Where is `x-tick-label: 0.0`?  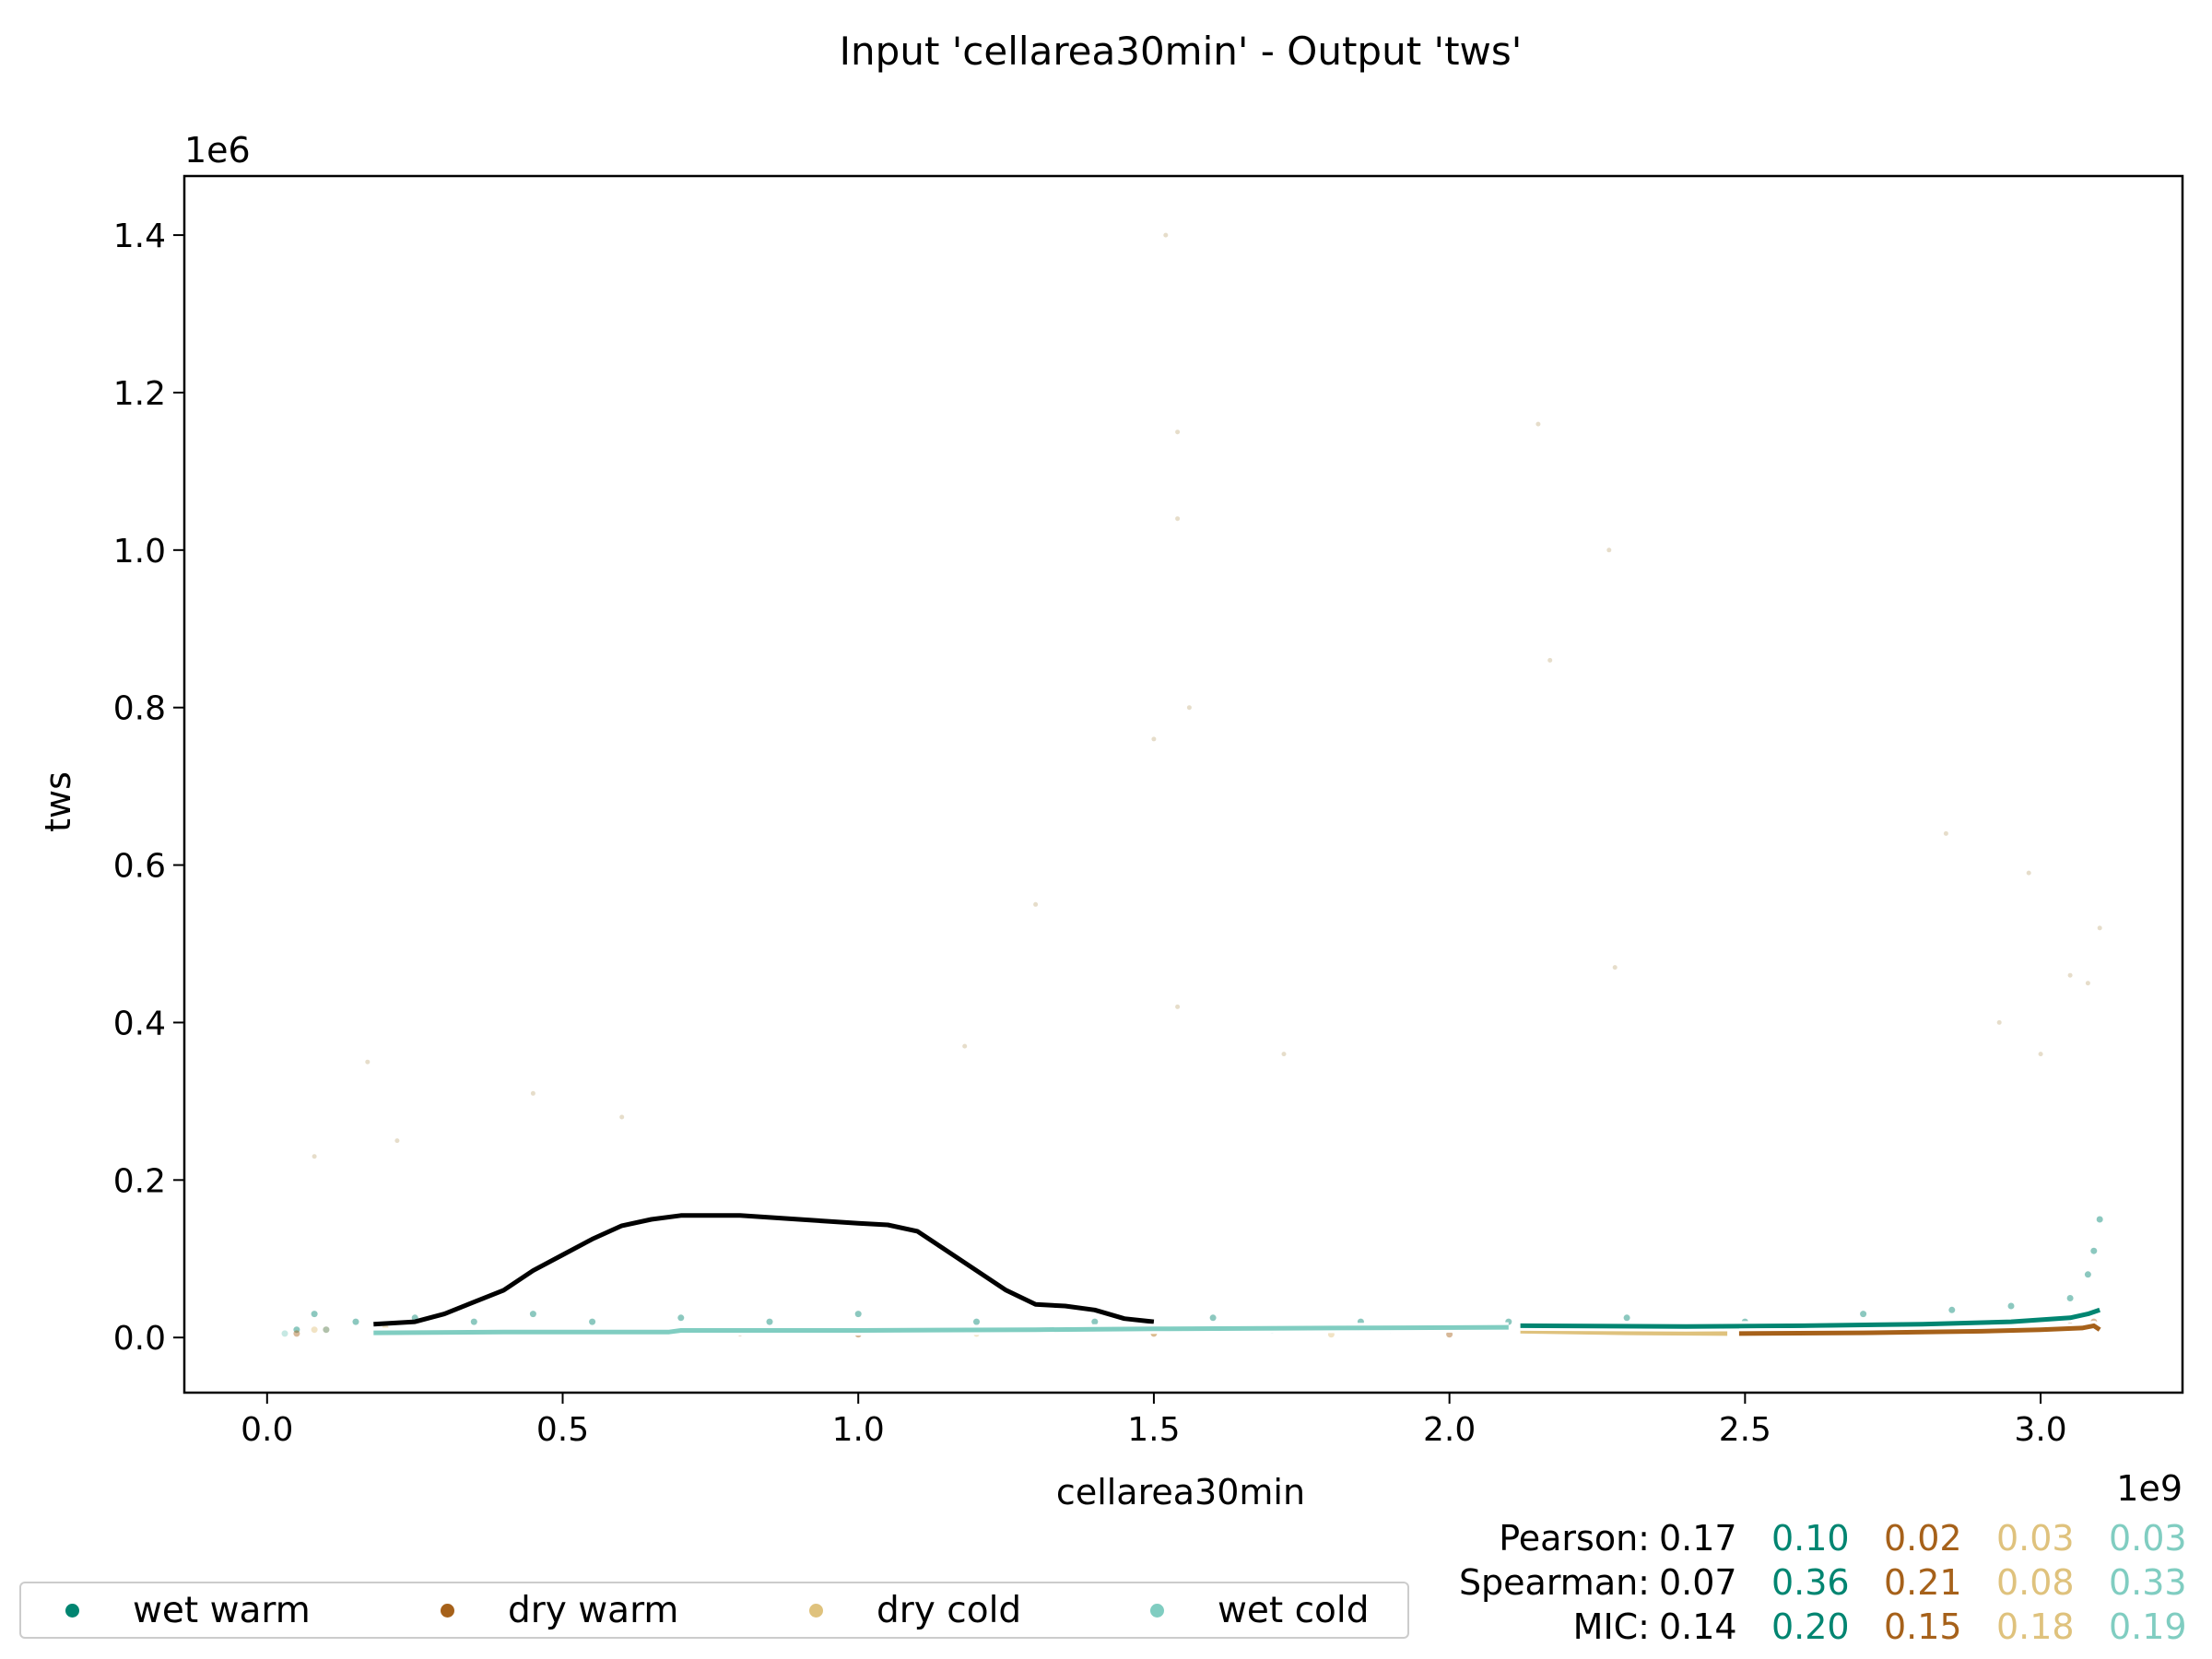
x-tick-label: 0.0 is located at coordinates (267, 1430).